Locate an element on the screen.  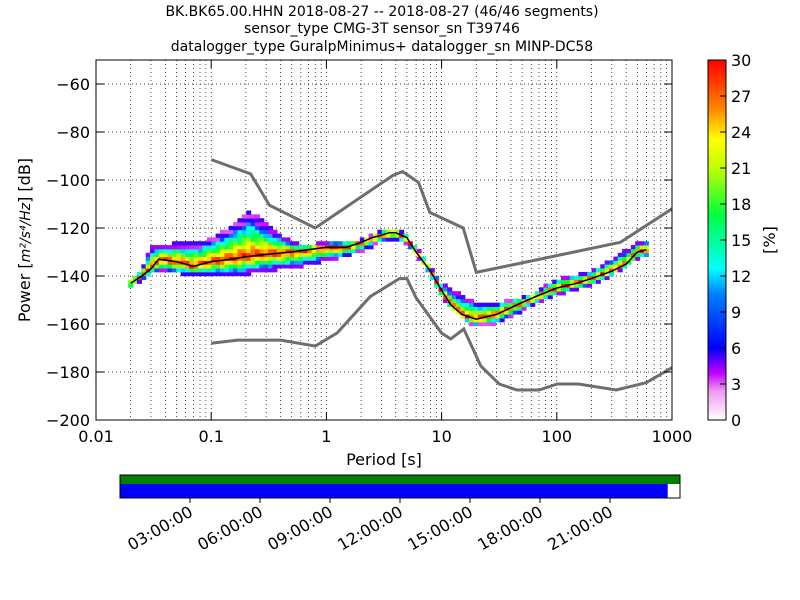
y-tick-label: −100 is located at coordinates (68, 180).